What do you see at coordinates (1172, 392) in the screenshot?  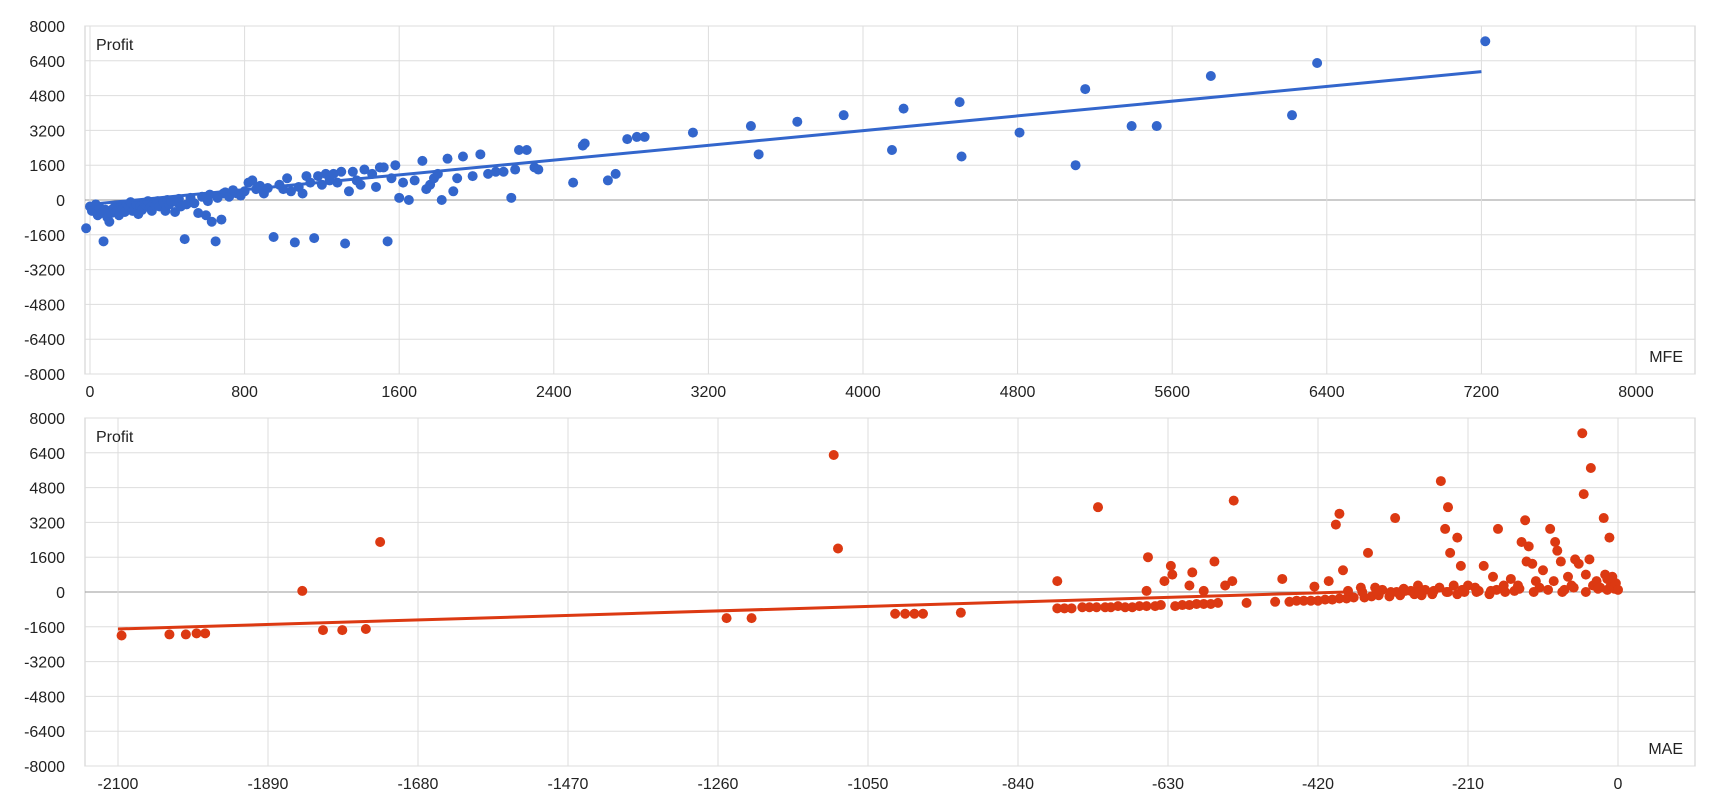 I see `x-tick-label: 5600` at bounding box center [1172, 392].